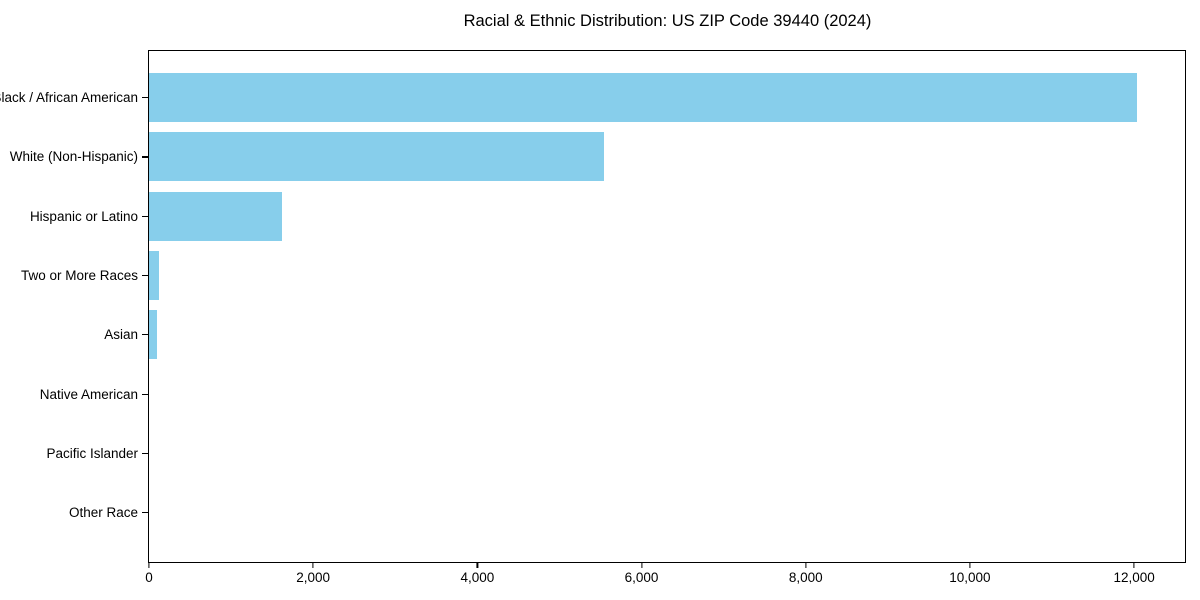 The height and width of the screenshot is (600, 1200). What do you see at coordinates (92, 453) in the screenshot?
I see `y-tick-label: Pacific Islander` at bounding box center [92, 453].